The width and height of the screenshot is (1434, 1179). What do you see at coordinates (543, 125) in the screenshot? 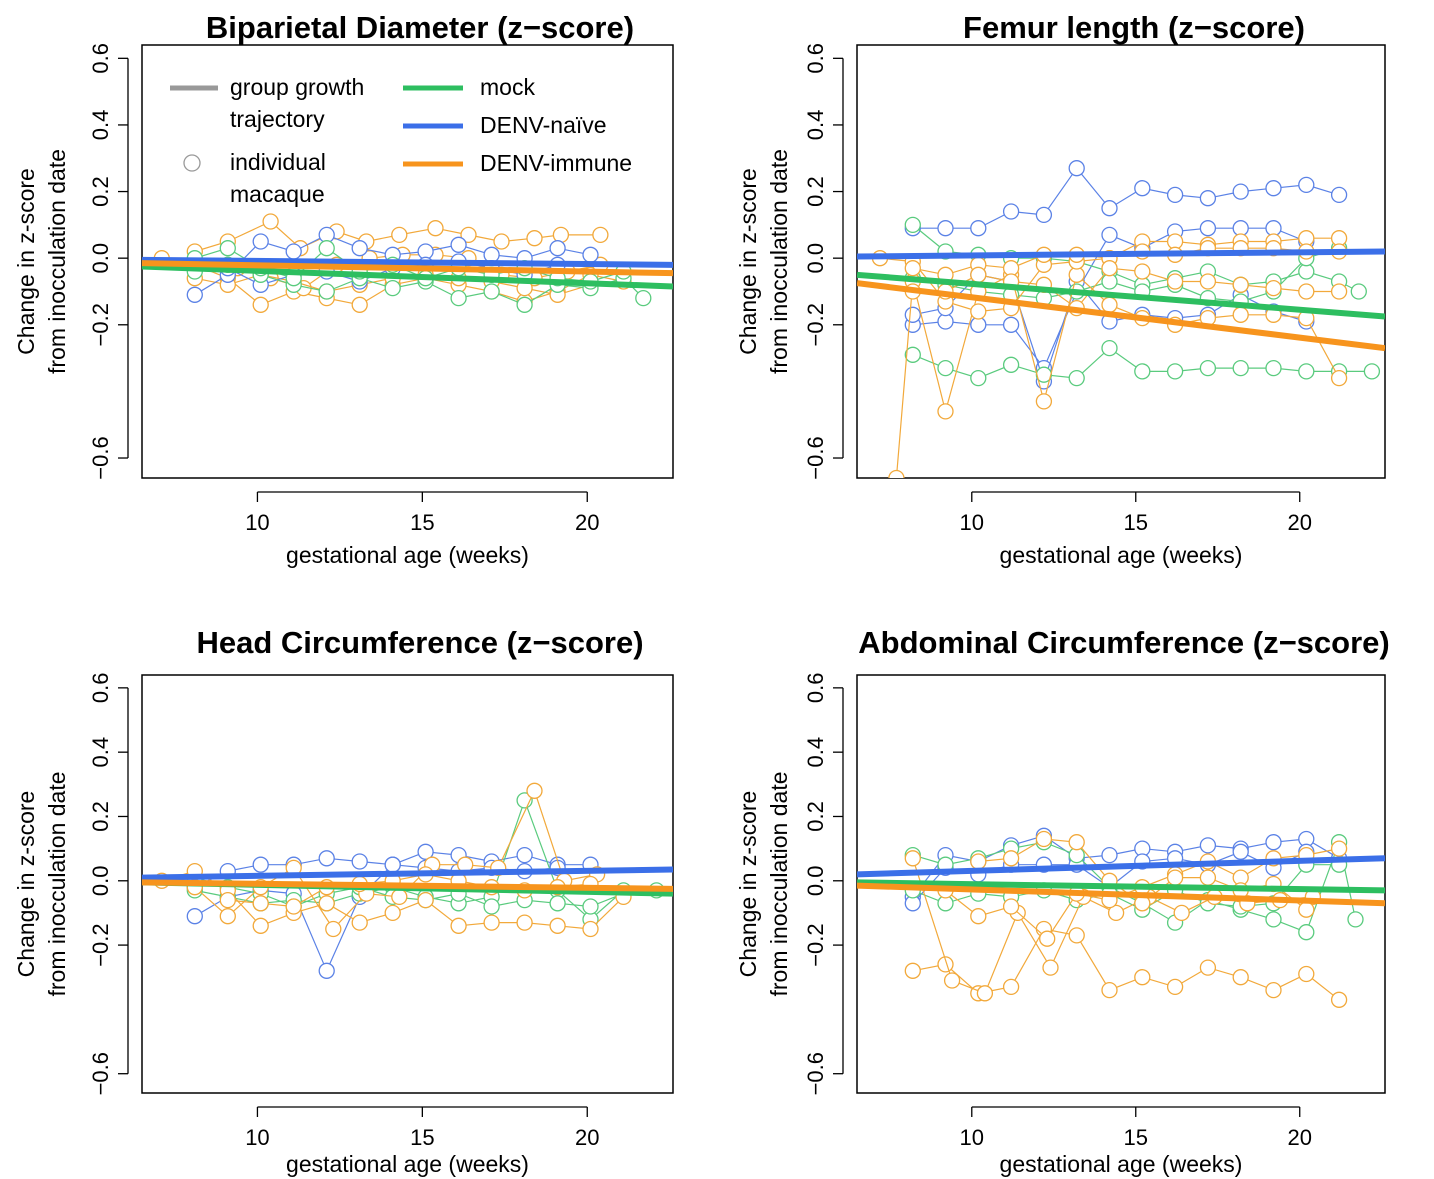
I see `legend-naive-label: DENV-naïve` at bounding box center [543, 125].